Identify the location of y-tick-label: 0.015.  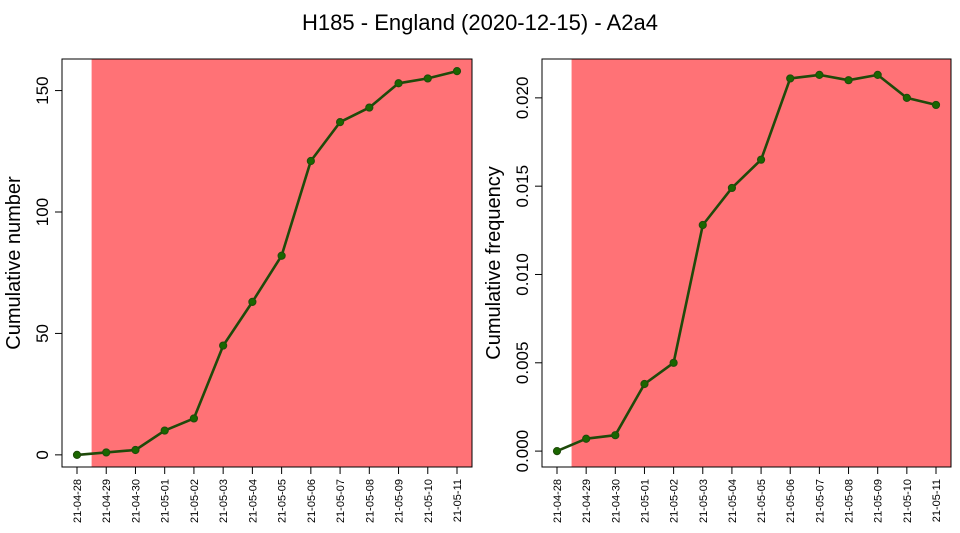
(522, 186).